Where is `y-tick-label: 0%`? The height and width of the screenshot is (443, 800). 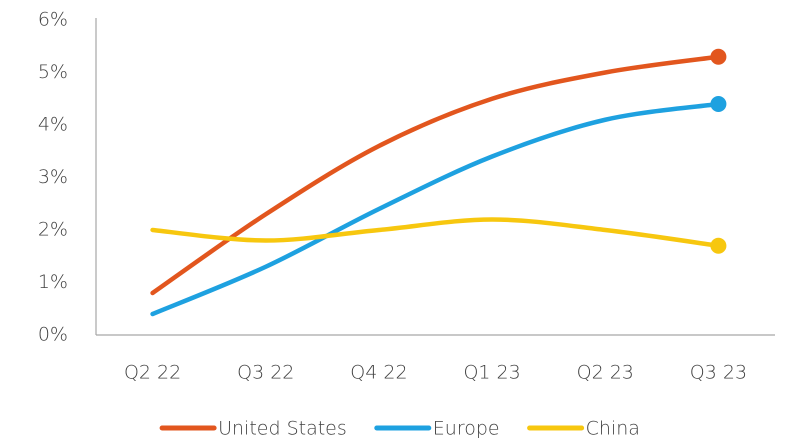 y-tick-label: 0% is located at coordinates (53, 335).